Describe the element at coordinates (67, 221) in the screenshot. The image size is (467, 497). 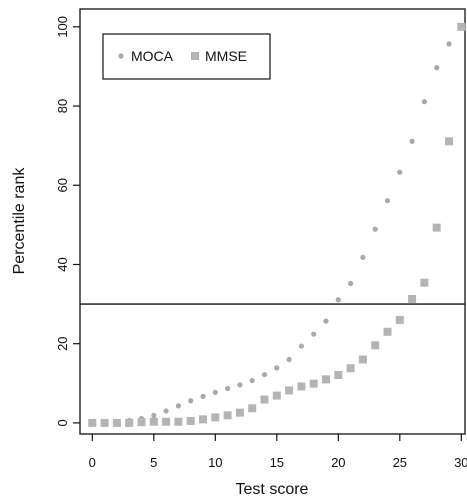
I see `y-axis: 0 20 40 60 80 100` at that location.